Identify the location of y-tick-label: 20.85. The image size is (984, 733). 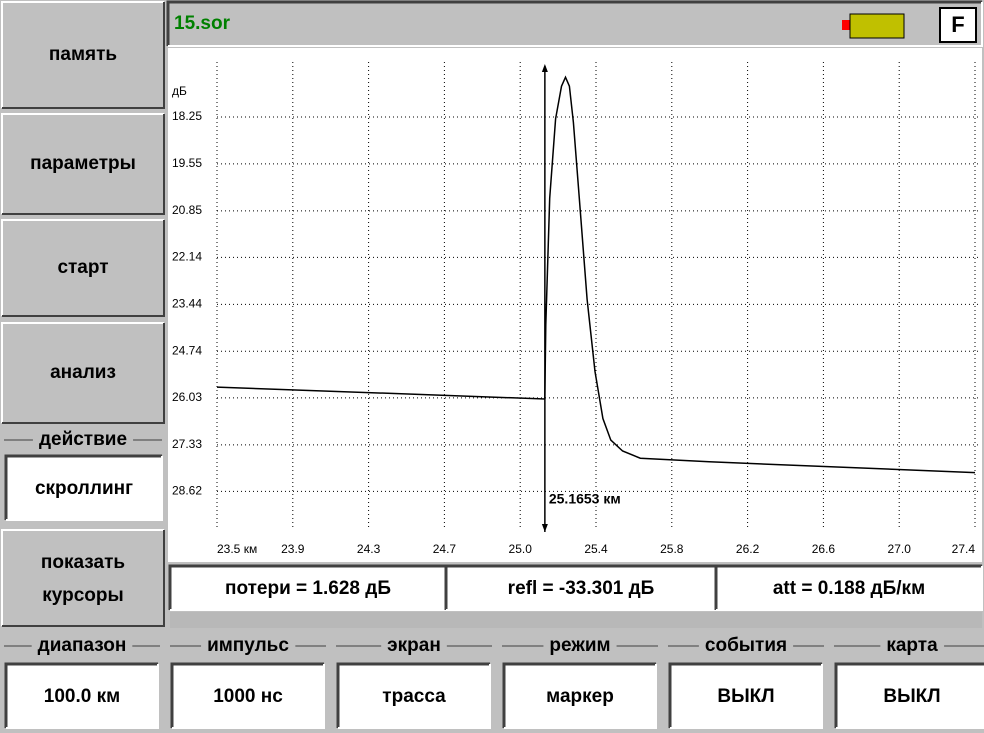
(187, 210).